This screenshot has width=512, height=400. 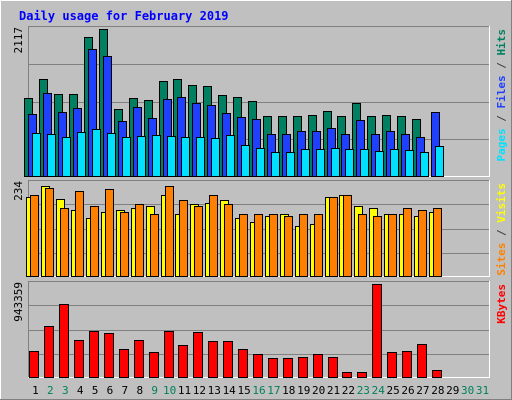 I want to click on x-tick-label-day-18: 18, so click(x=288, y=390).